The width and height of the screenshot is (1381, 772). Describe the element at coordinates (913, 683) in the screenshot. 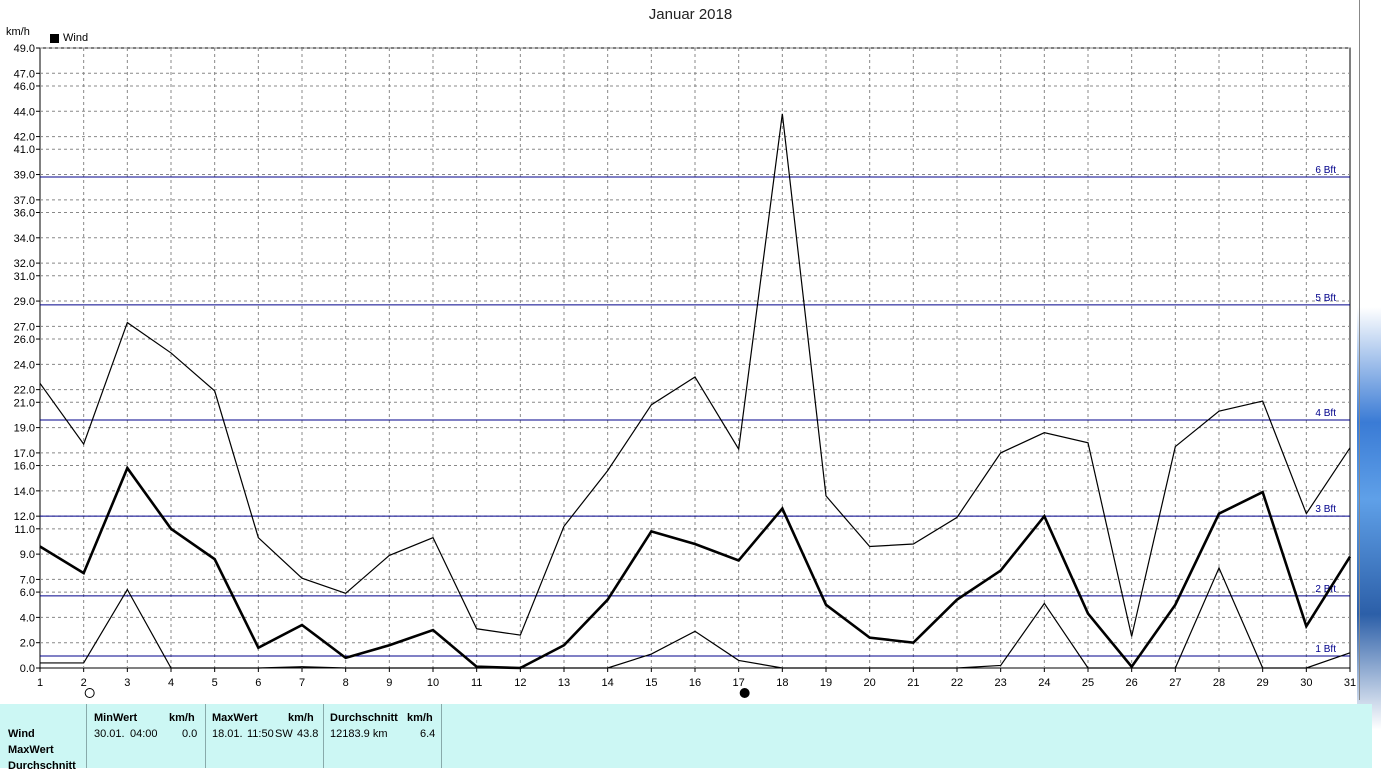

I see `x-tick-label: 21` at that location.